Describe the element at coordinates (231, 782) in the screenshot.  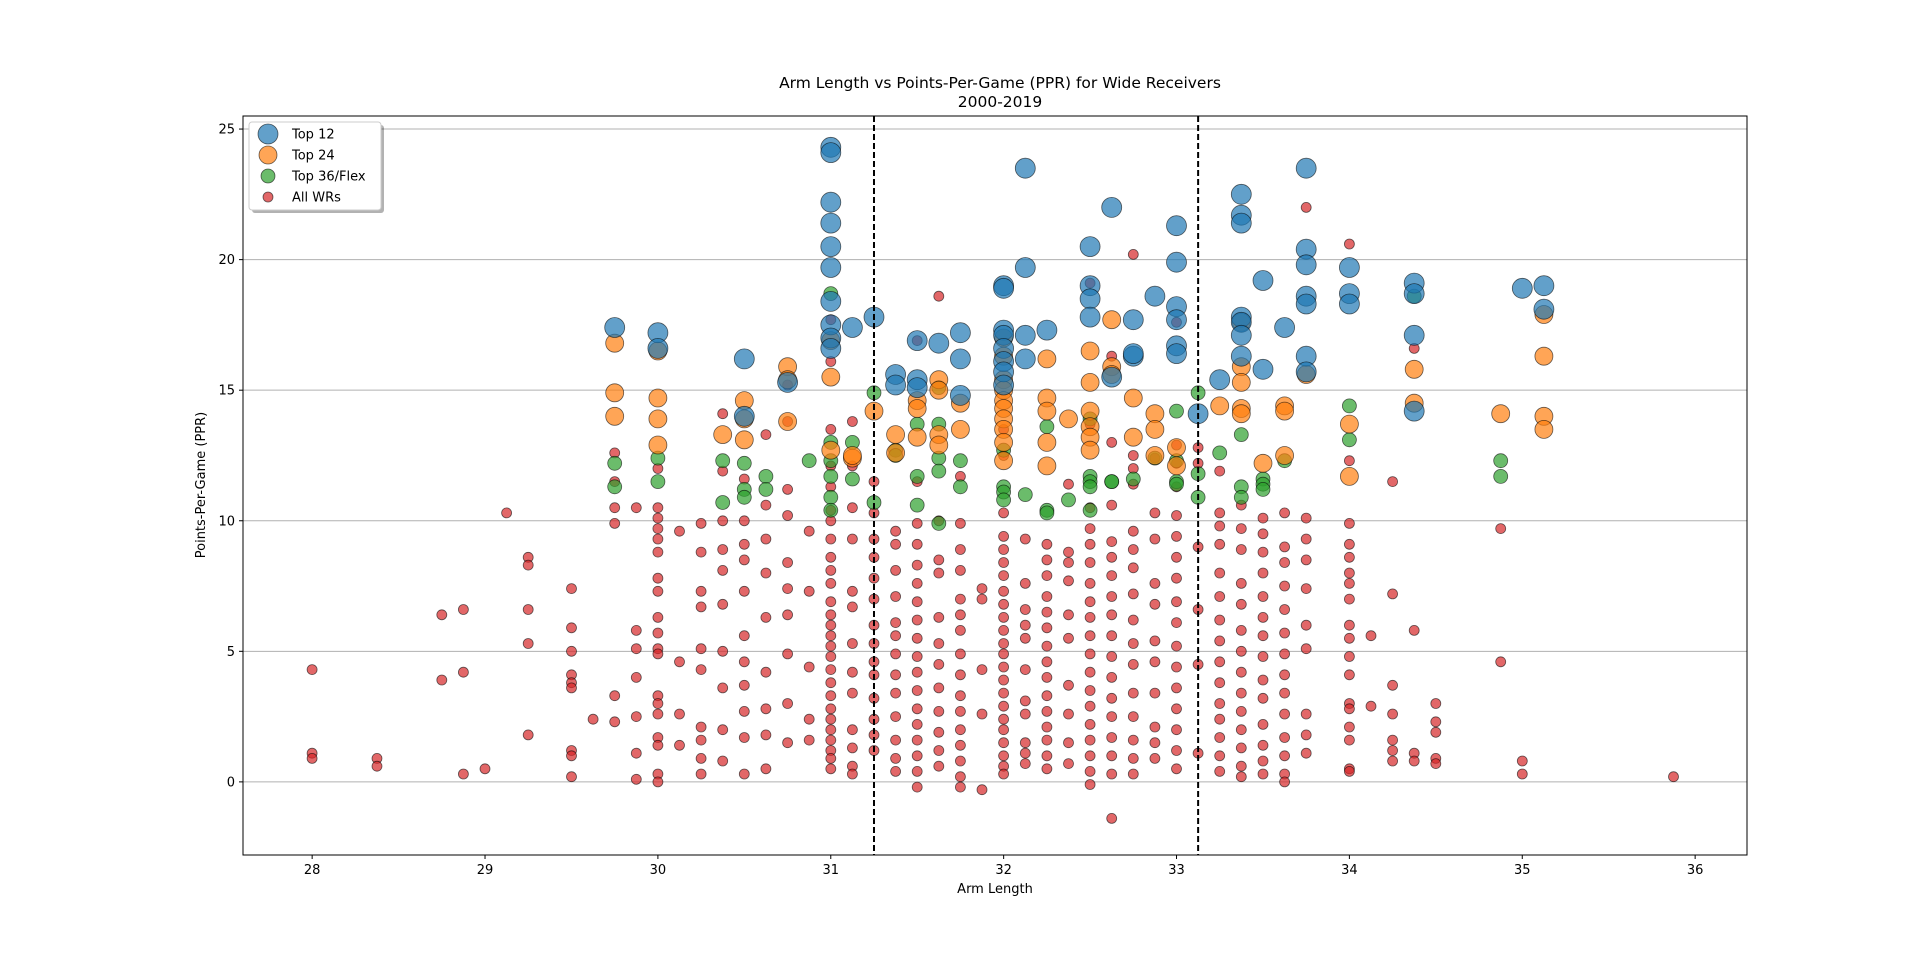
I see `y-tick-label: 0` at that location.